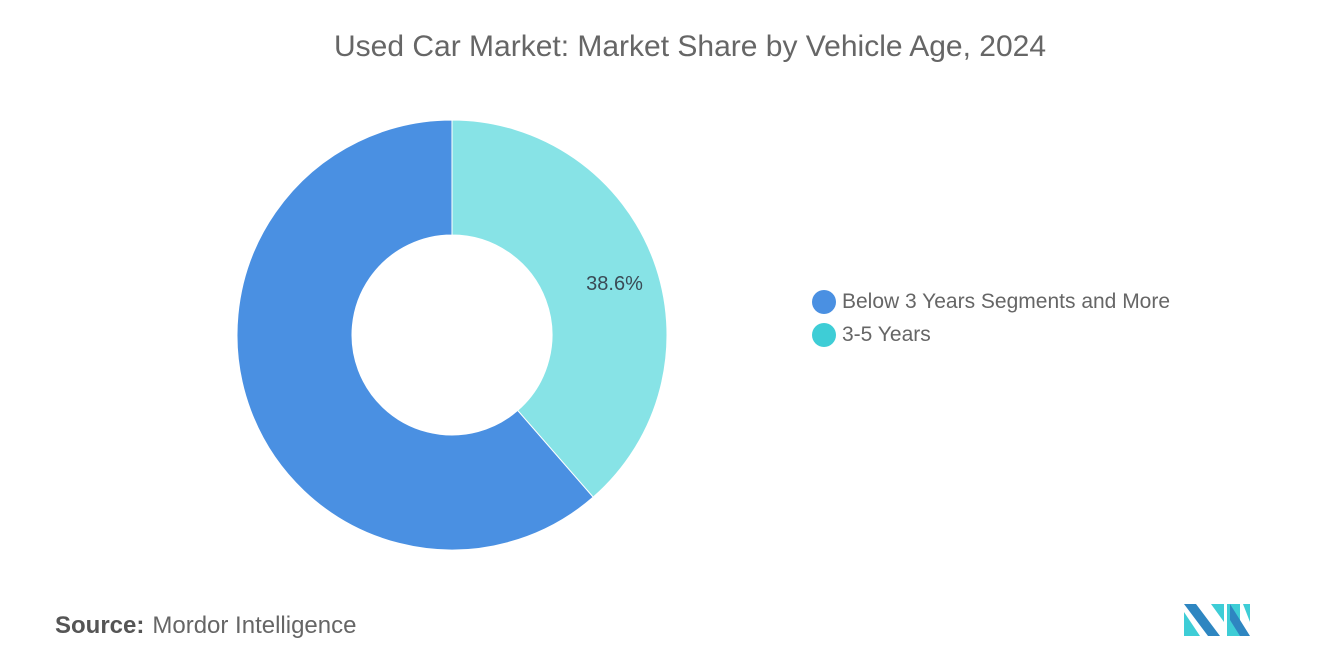 This screenshot has width=1320, height=665. What do you see at coordinates (886, 334) in the screenshot?
I see `legend-label: 3-5 Years` at bounding box center [886, 334].